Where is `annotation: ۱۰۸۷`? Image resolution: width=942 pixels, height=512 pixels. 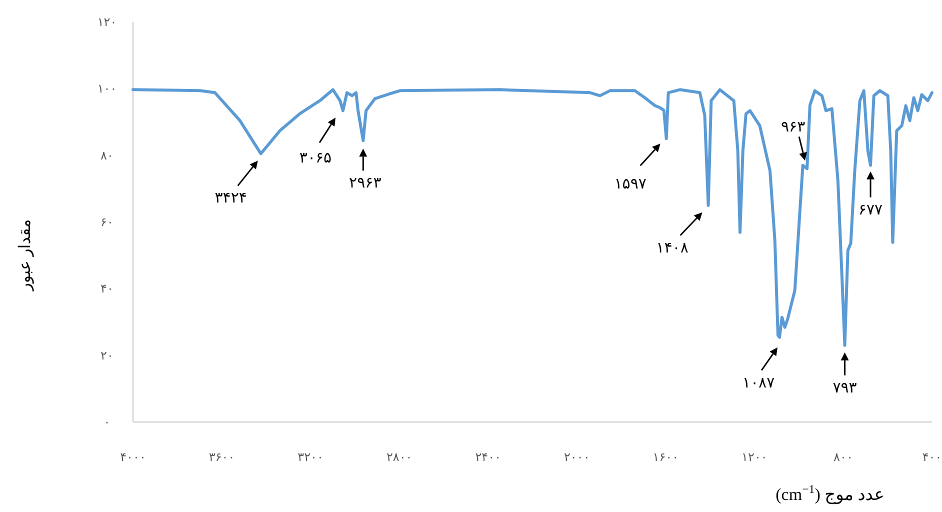 annotation: ۱۰۸۷ is located at coordinates (758, 383).